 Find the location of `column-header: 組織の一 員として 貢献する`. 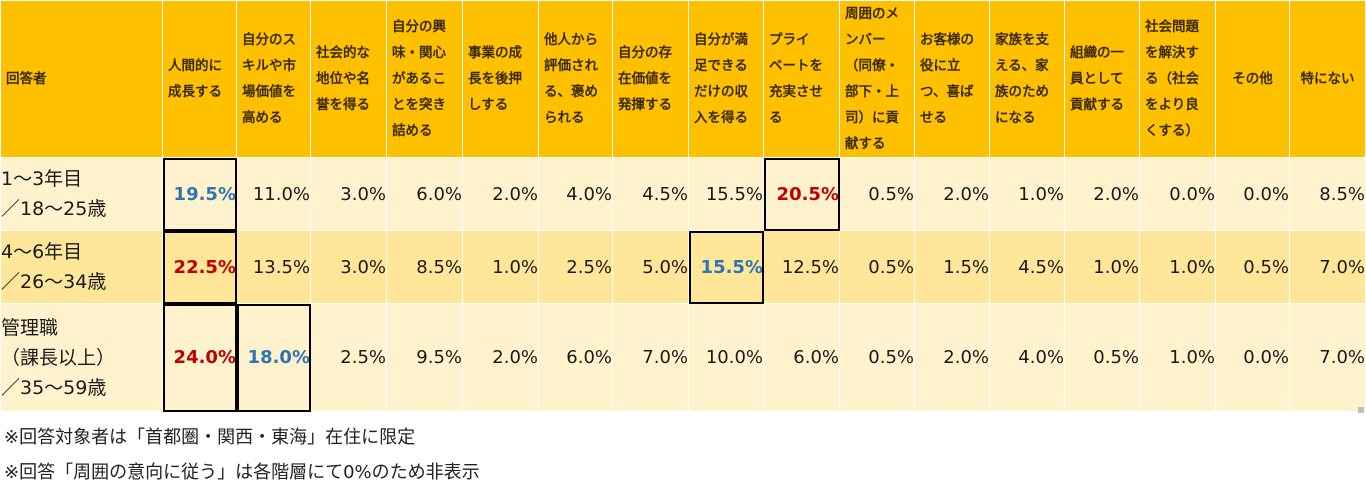

column-header: 組織の一 員として 貢献する is located at coordinates (1102, 79).